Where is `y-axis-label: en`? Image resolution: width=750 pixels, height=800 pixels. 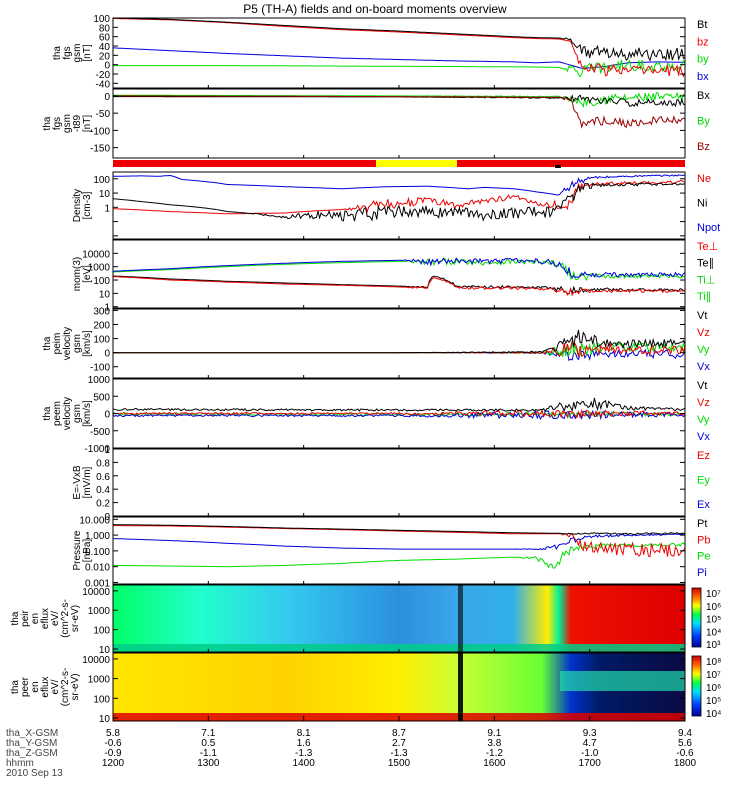
y-axis-label: en is located at coordinates (35, 618).